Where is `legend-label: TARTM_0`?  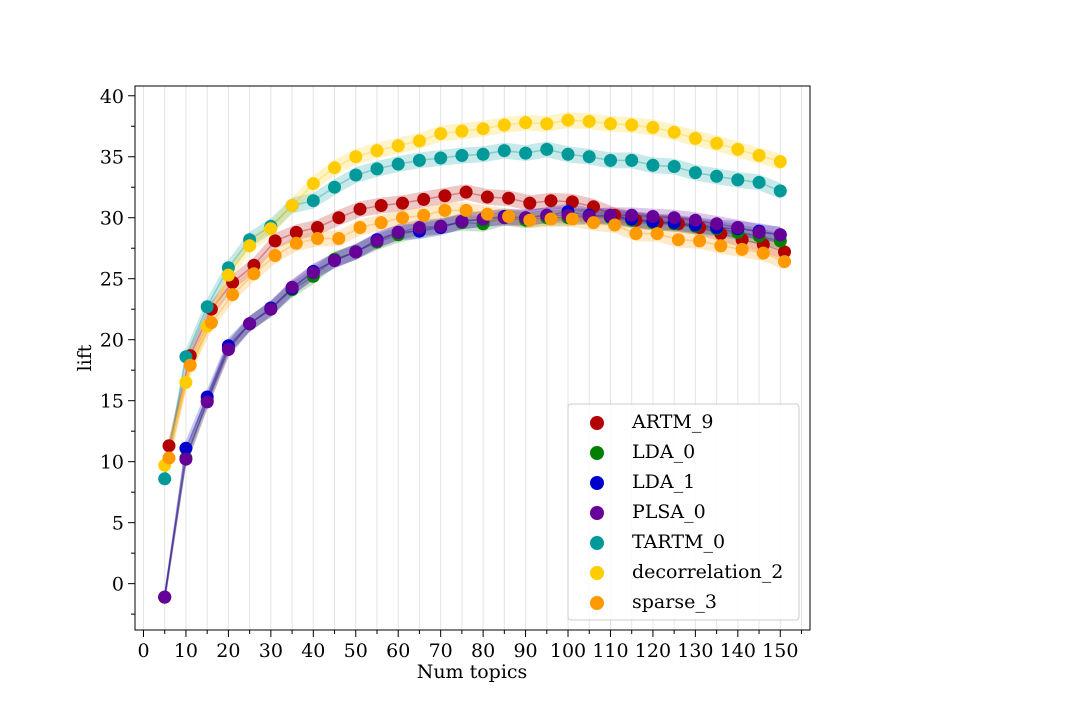
legend-label: TARTM_0 is located at coordinates (678, 542).